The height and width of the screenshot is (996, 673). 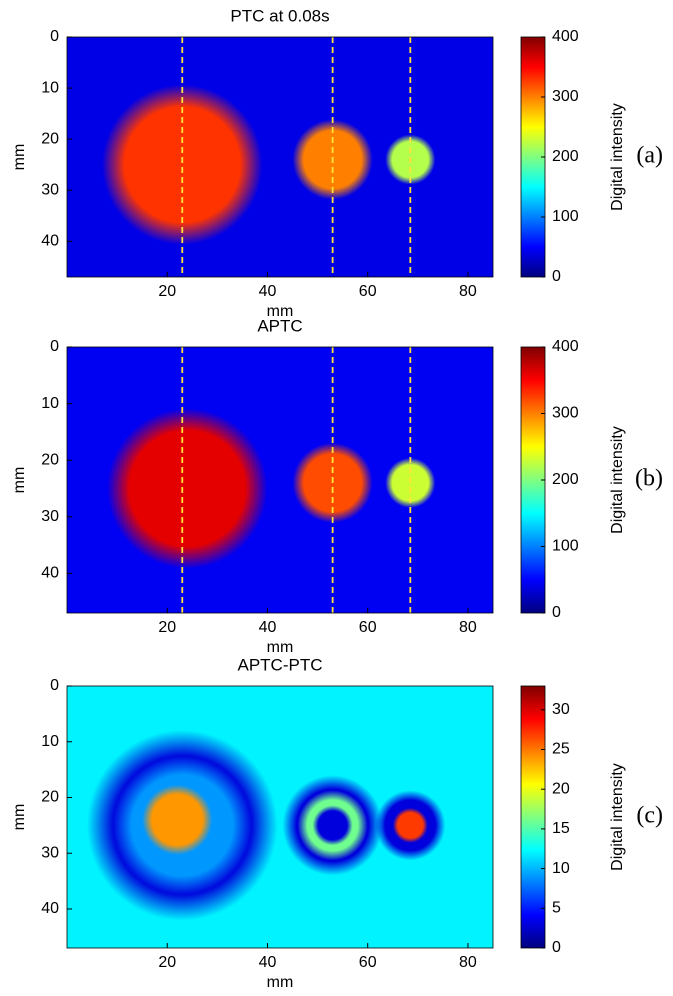 What do you see at coordinates (561, 709) in the screenshot?
I see `colorbar-tick-label: 30` at bounding box center [561, 709].